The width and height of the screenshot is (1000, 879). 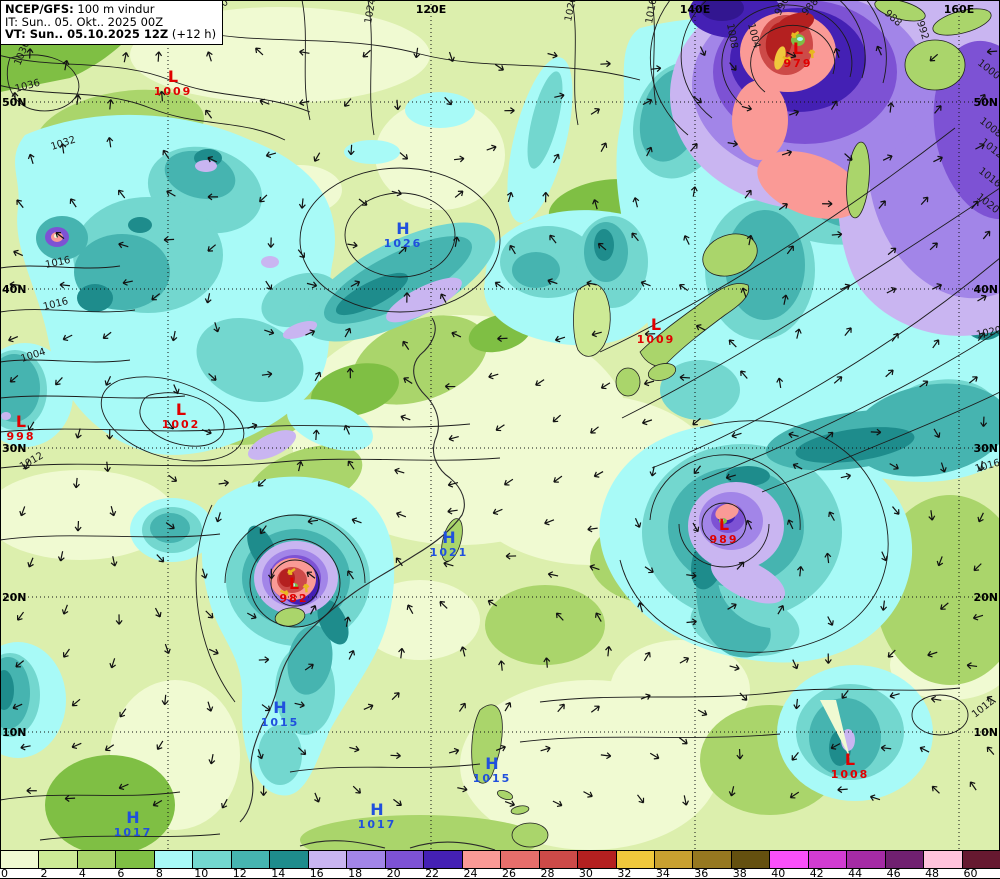 I want to click on latitude-label-left: 40N, so click(x=14, y=289).